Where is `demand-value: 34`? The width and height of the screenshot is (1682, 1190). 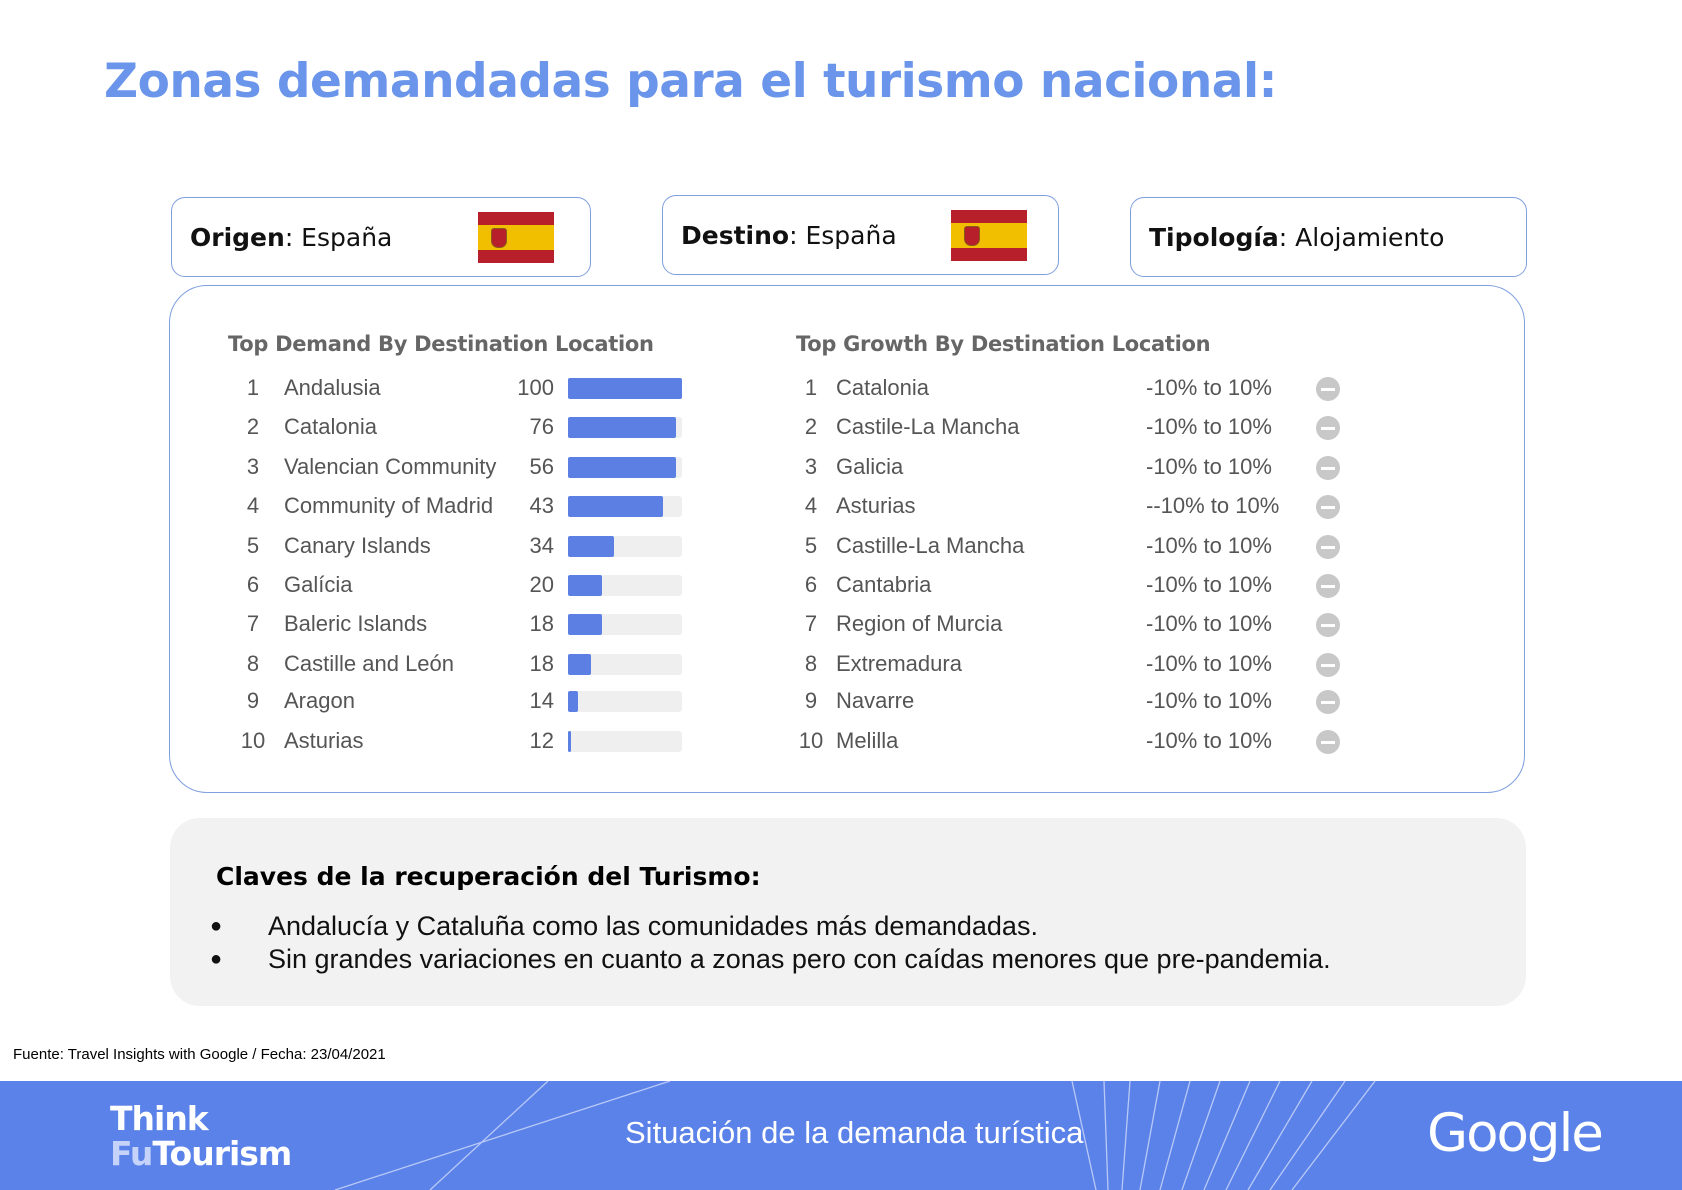
demand-value: 34 is located at coordinates (541, 545).